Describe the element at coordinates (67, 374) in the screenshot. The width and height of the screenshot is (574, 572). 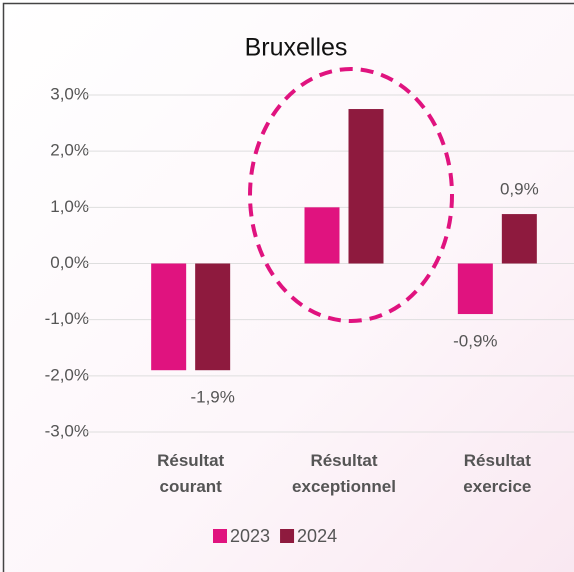
I see `y-tick-label: -2,0%` at that location.